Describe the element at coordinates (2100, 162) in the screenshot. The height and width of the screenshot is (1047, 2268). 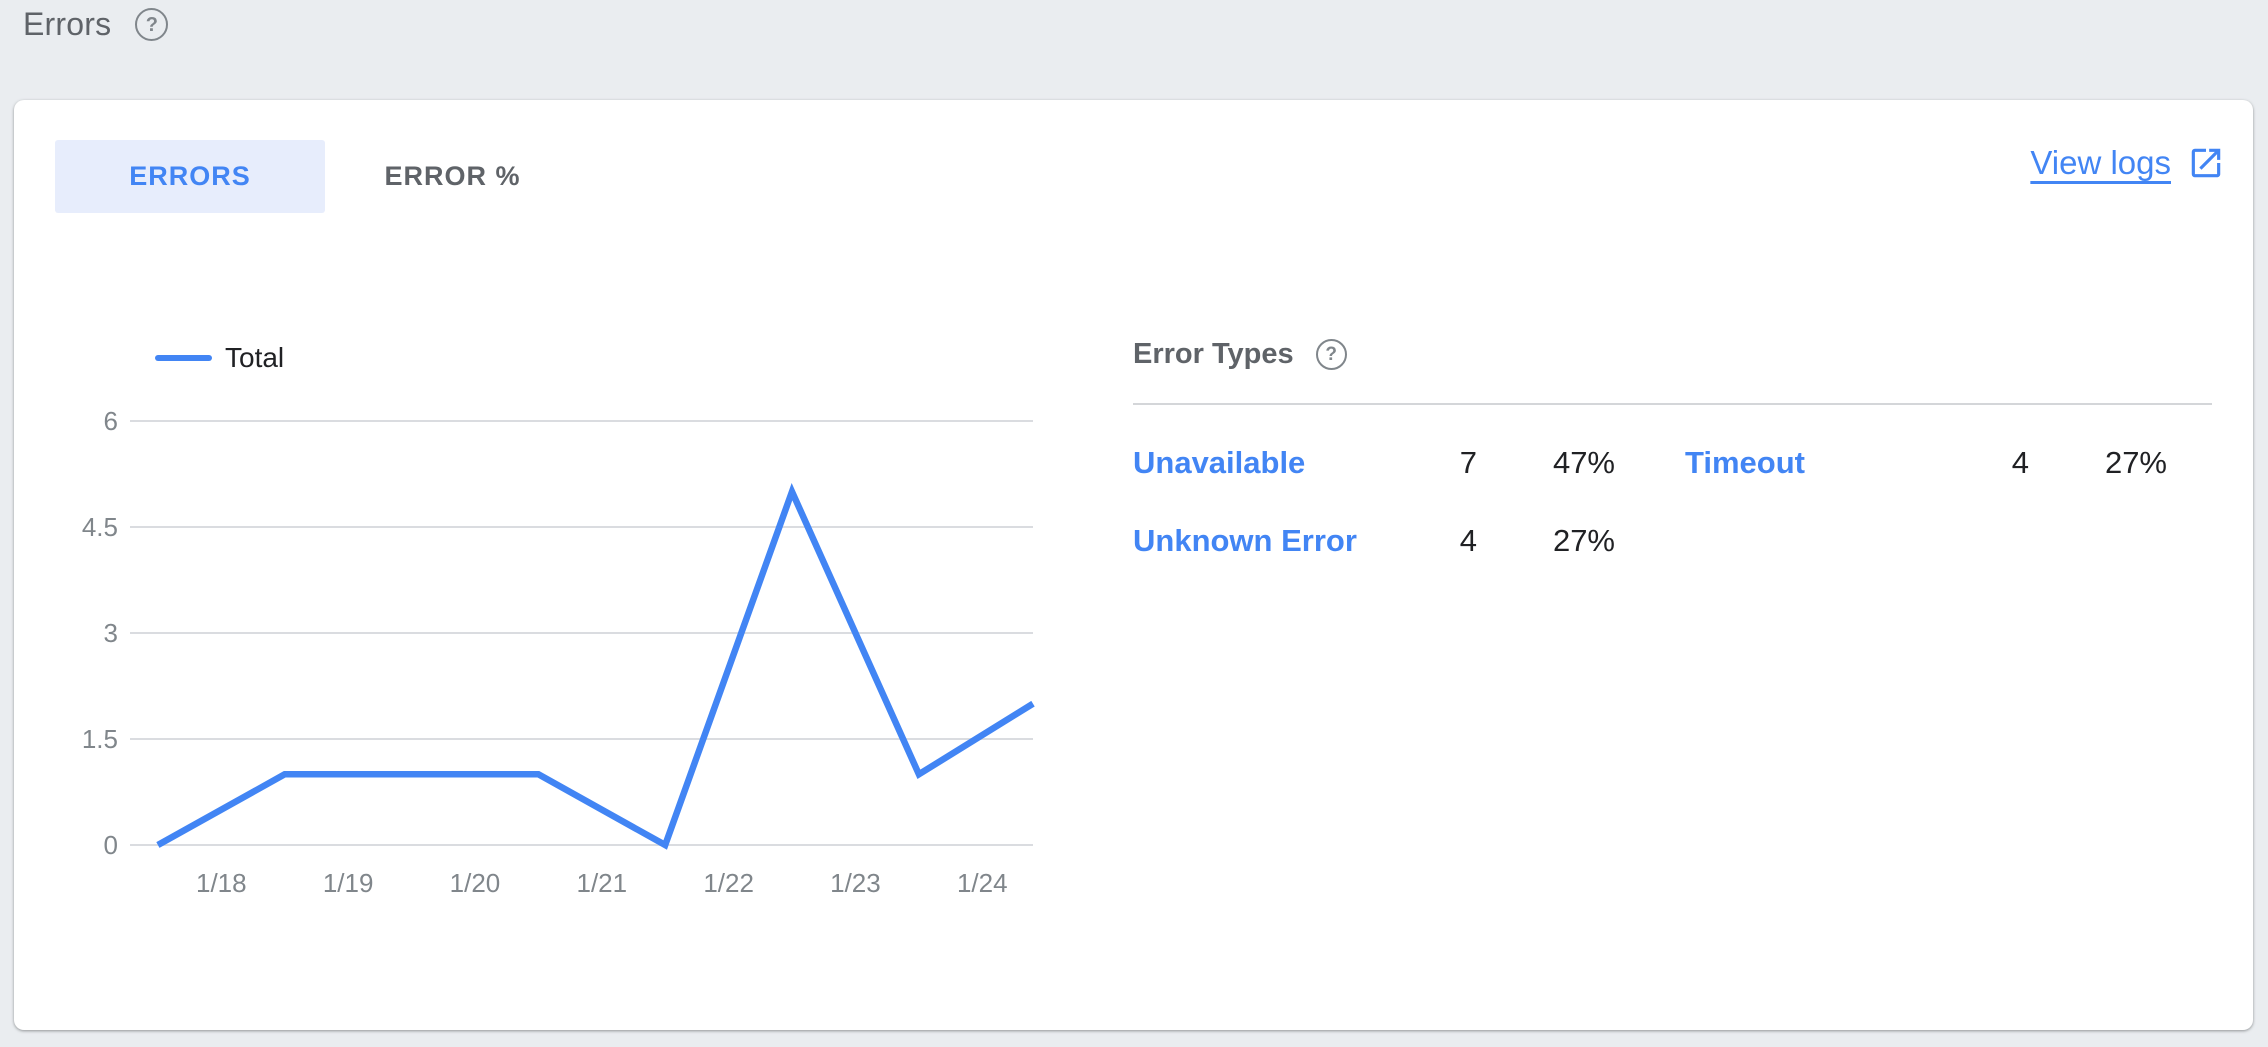
I see `view-logs-label: View logs` at that location.